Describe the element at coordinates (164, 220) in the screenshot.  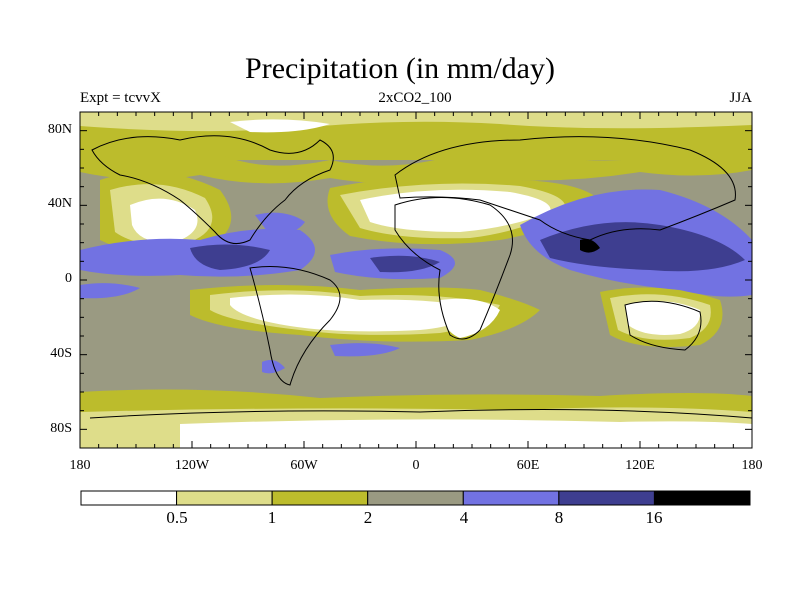
I see `north-pacific-dry-core` at that location.